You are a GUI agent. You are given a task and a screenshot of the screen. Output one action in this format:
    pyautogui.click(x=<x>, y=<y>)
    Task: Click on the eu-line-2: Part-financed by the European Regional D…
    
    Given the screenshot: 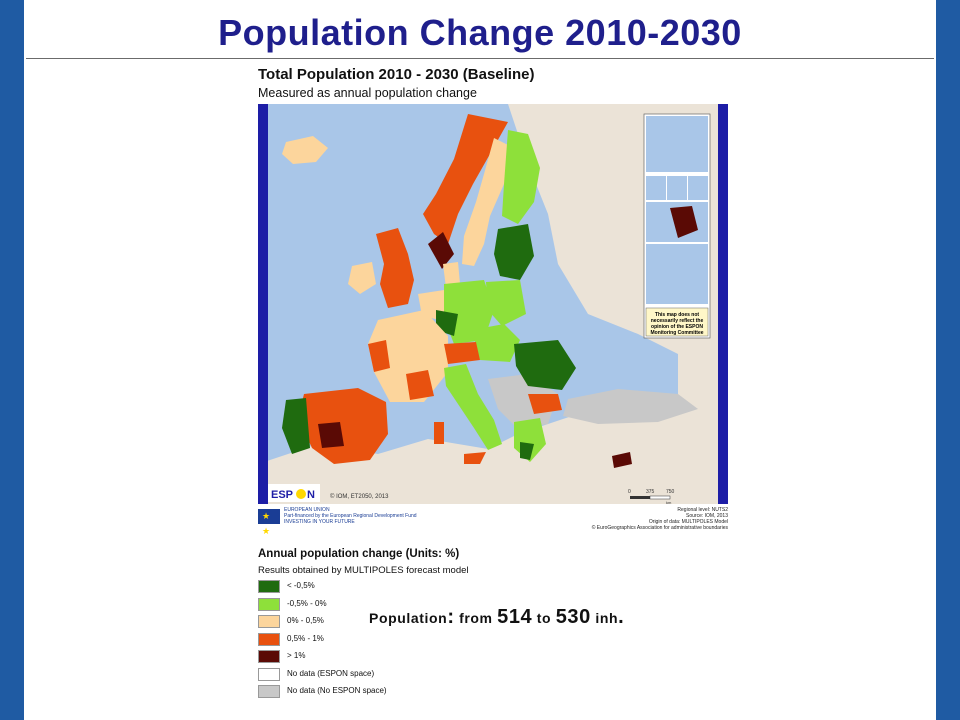 What is the action you would take?
    pyautogui.click(x=350, y=516)
    